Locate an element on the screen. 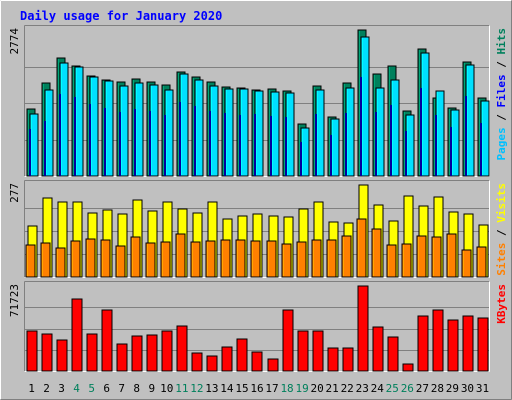 This screenshot has height=400, width=512. day-label: 8 is located at coordinates (136, 388).